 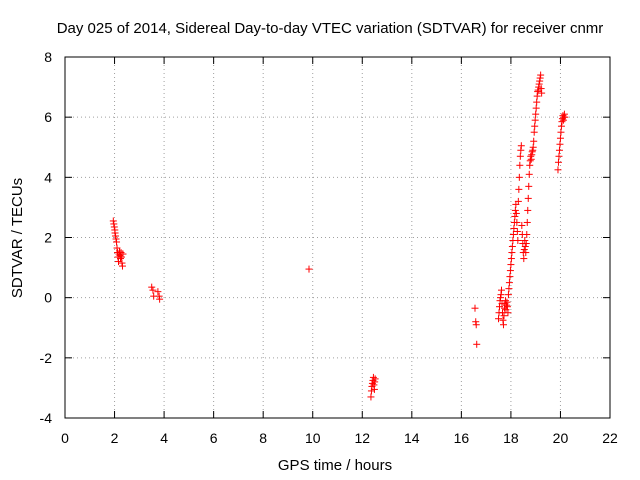 I want to click on y-tick-label: 2, so click(x=48, y=238).